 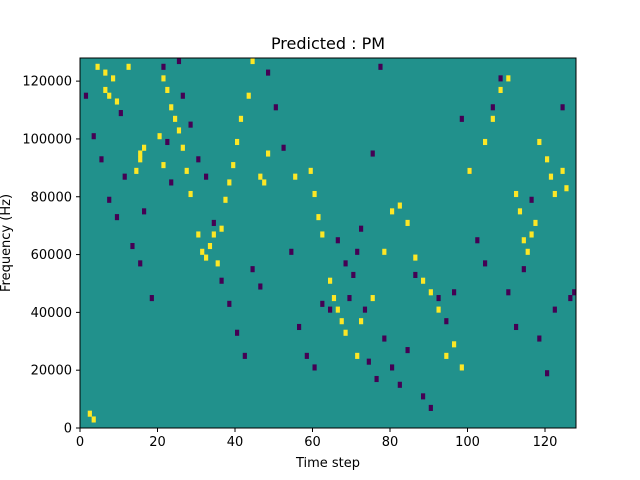 I want to click on y-tick-label: 120000, so click(x=47, y=82).